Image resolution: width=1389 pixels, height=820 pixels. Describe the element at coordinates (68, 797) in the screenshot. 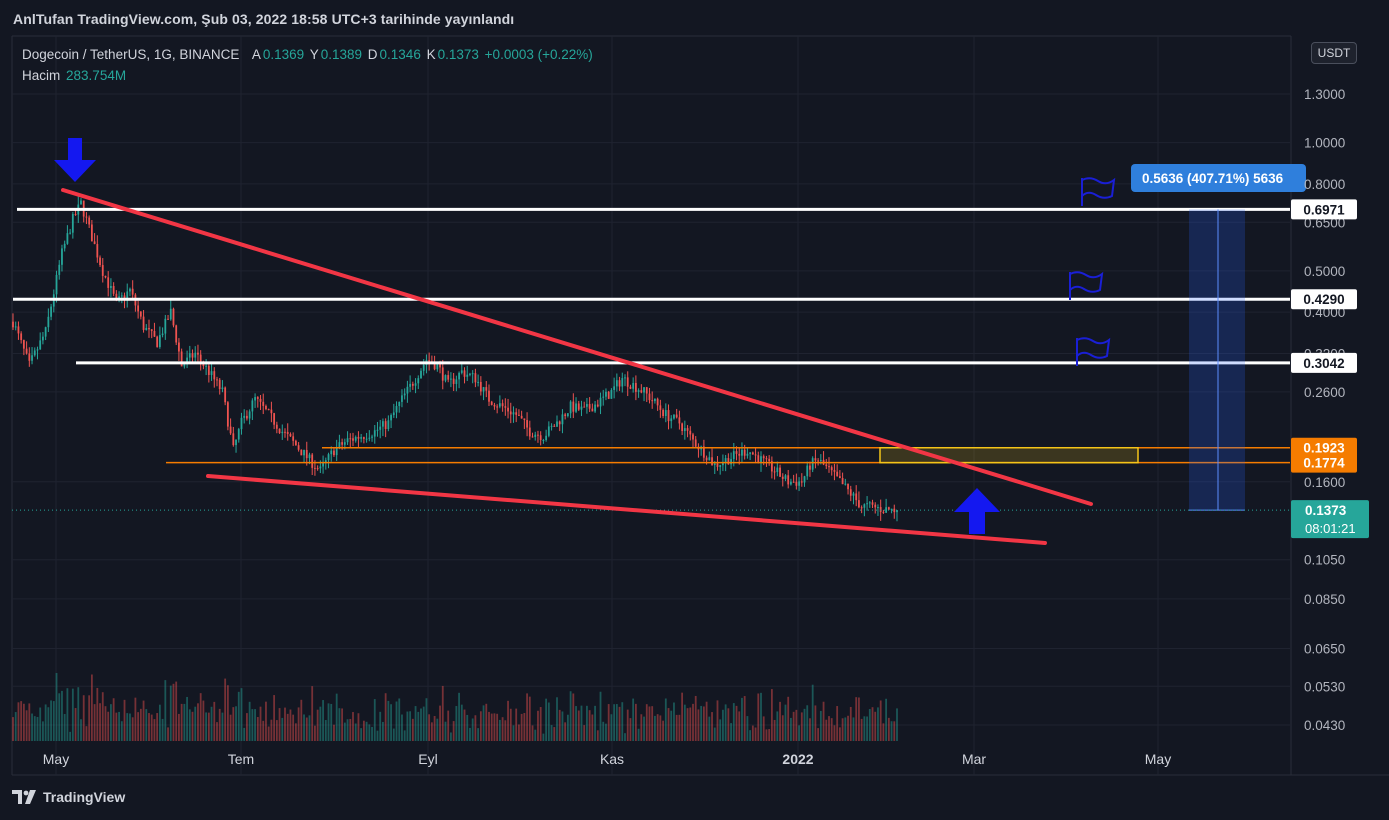

I see `footer-brand: TradingView` at that location.